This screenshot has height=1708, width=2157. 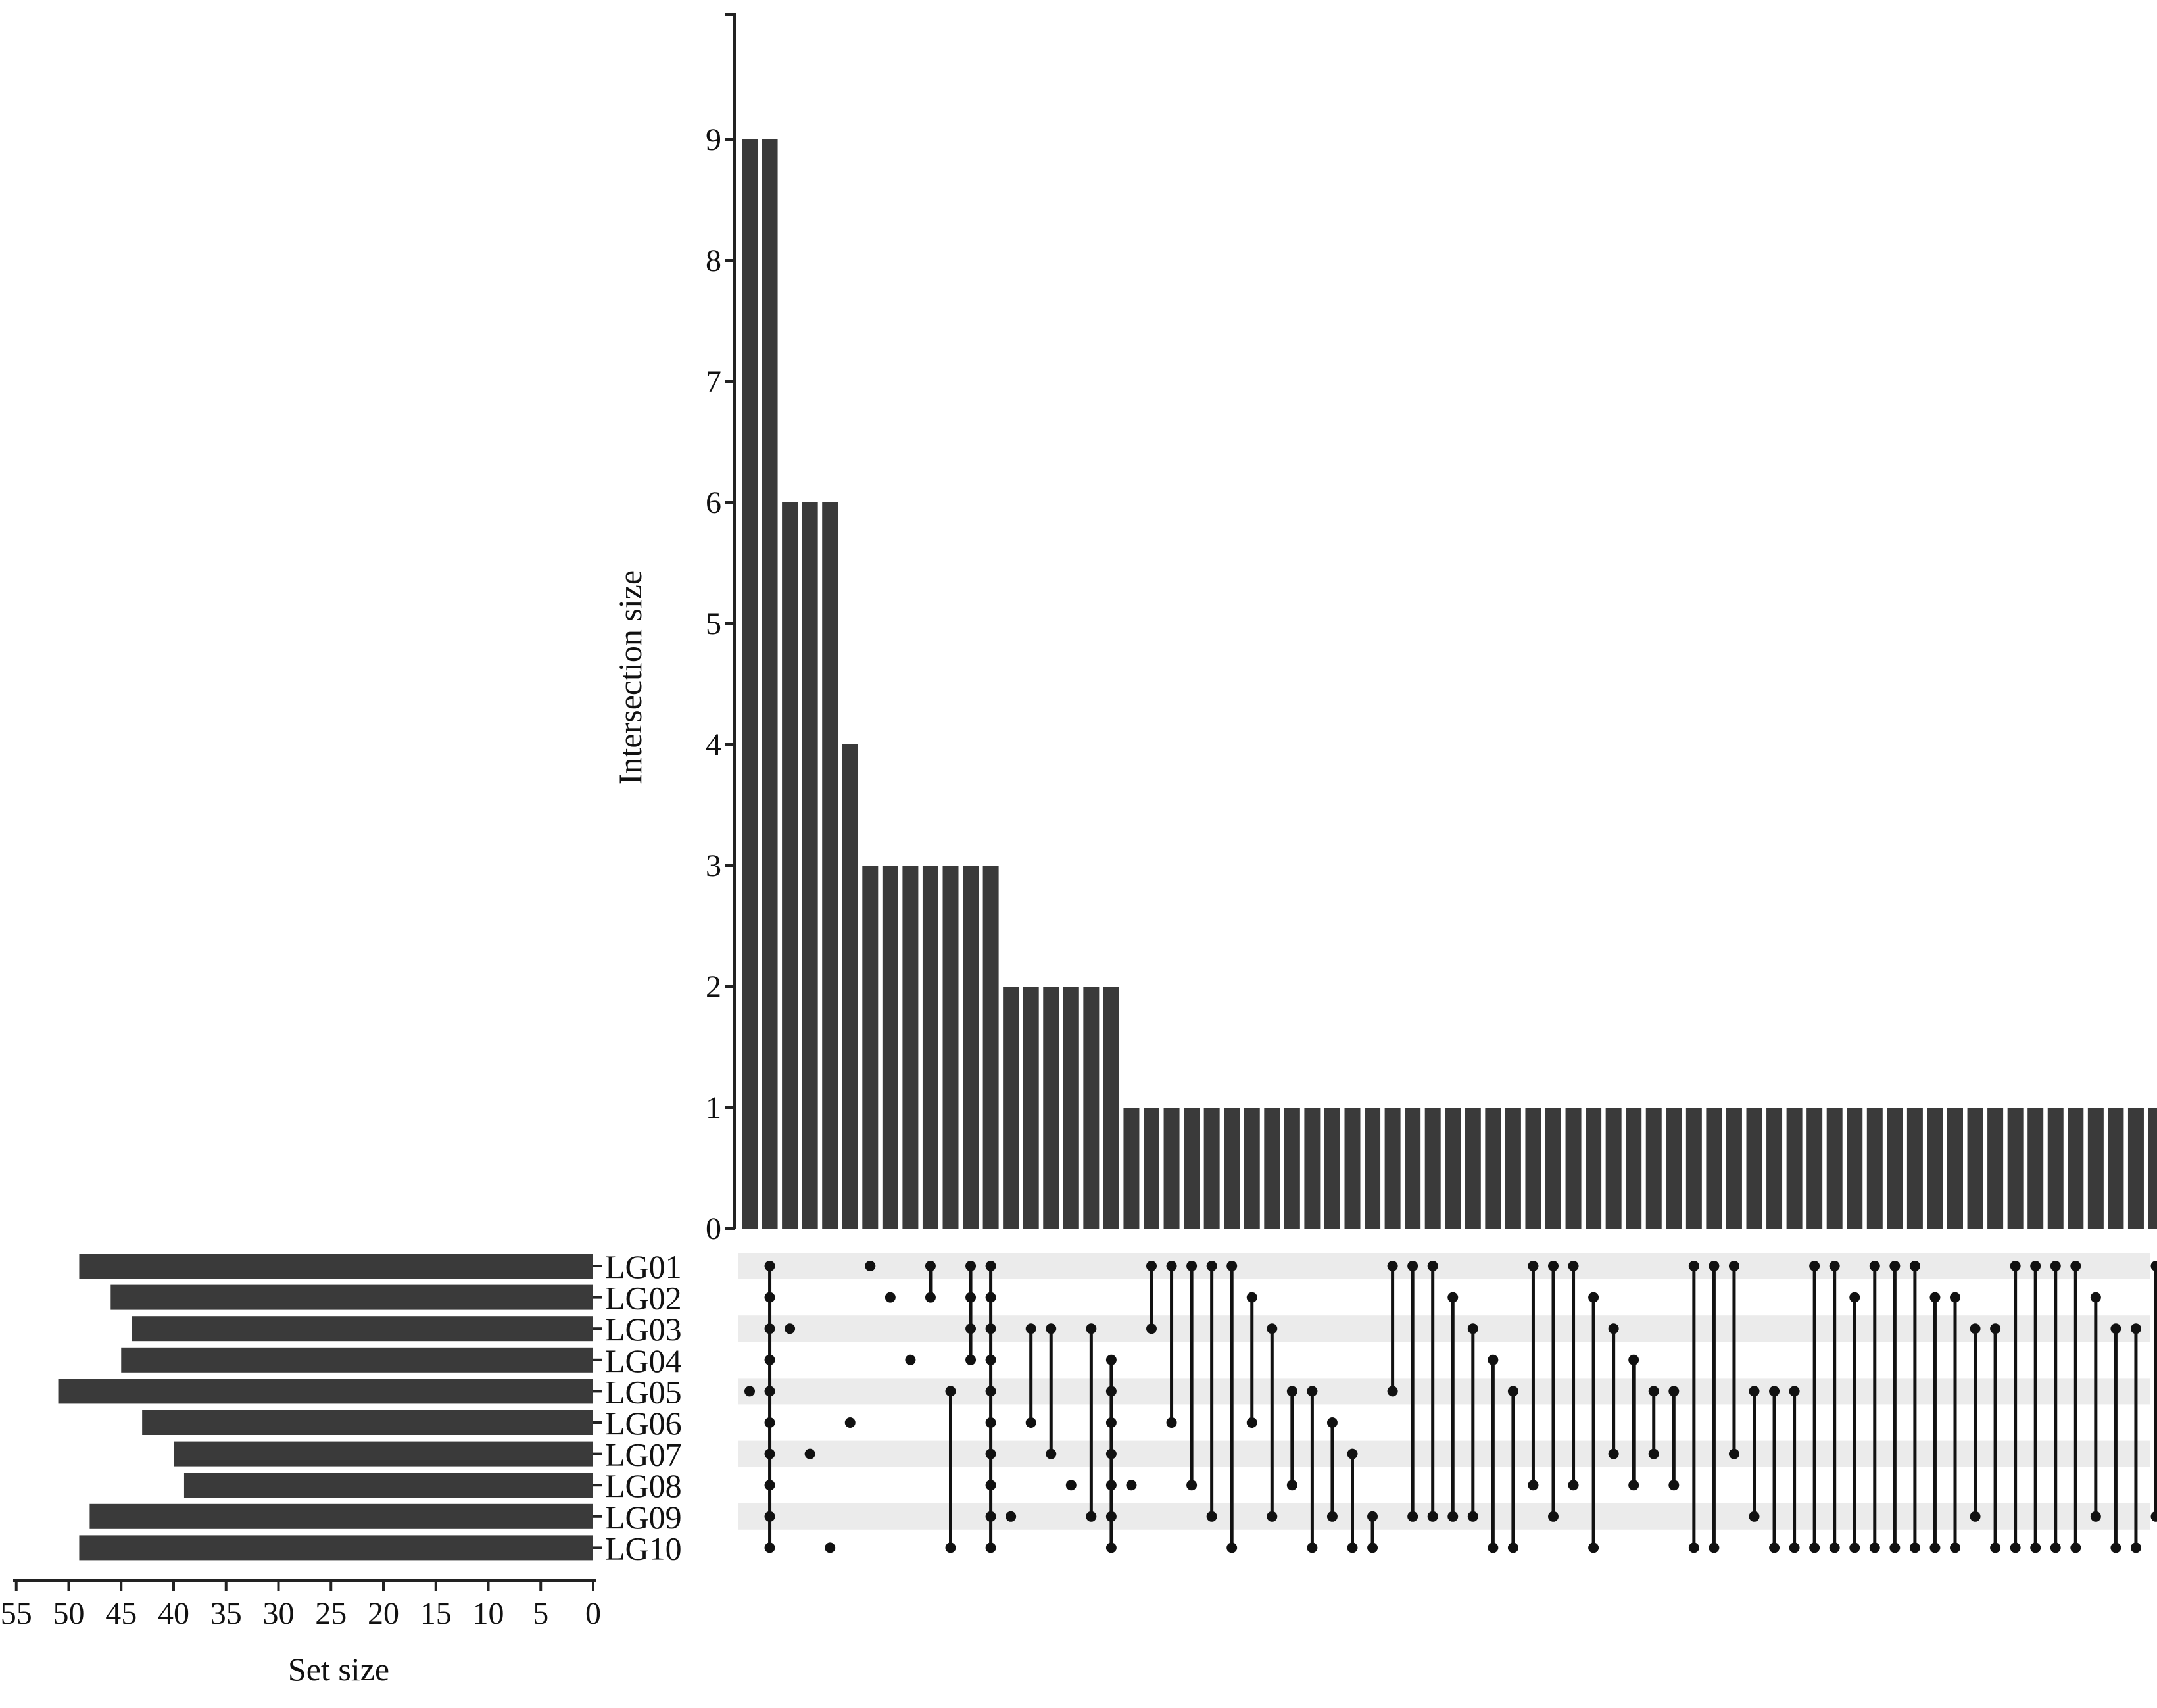 I want to click on set-name-label: LG05, so click(x=643, y=1392).